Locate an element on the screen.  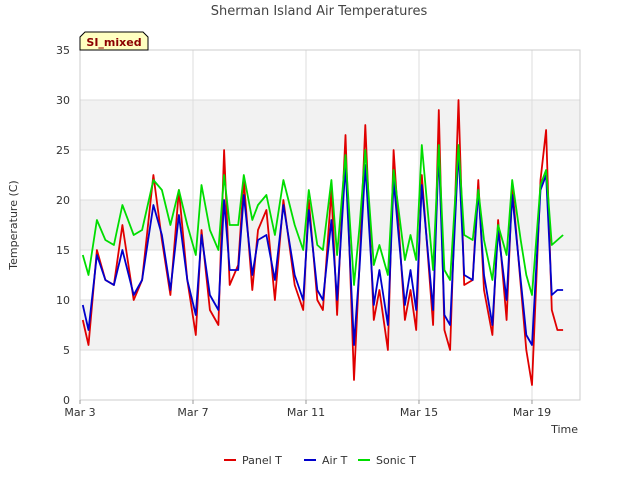
station-badge: SI_mixed is located at coordinates (114, 41).